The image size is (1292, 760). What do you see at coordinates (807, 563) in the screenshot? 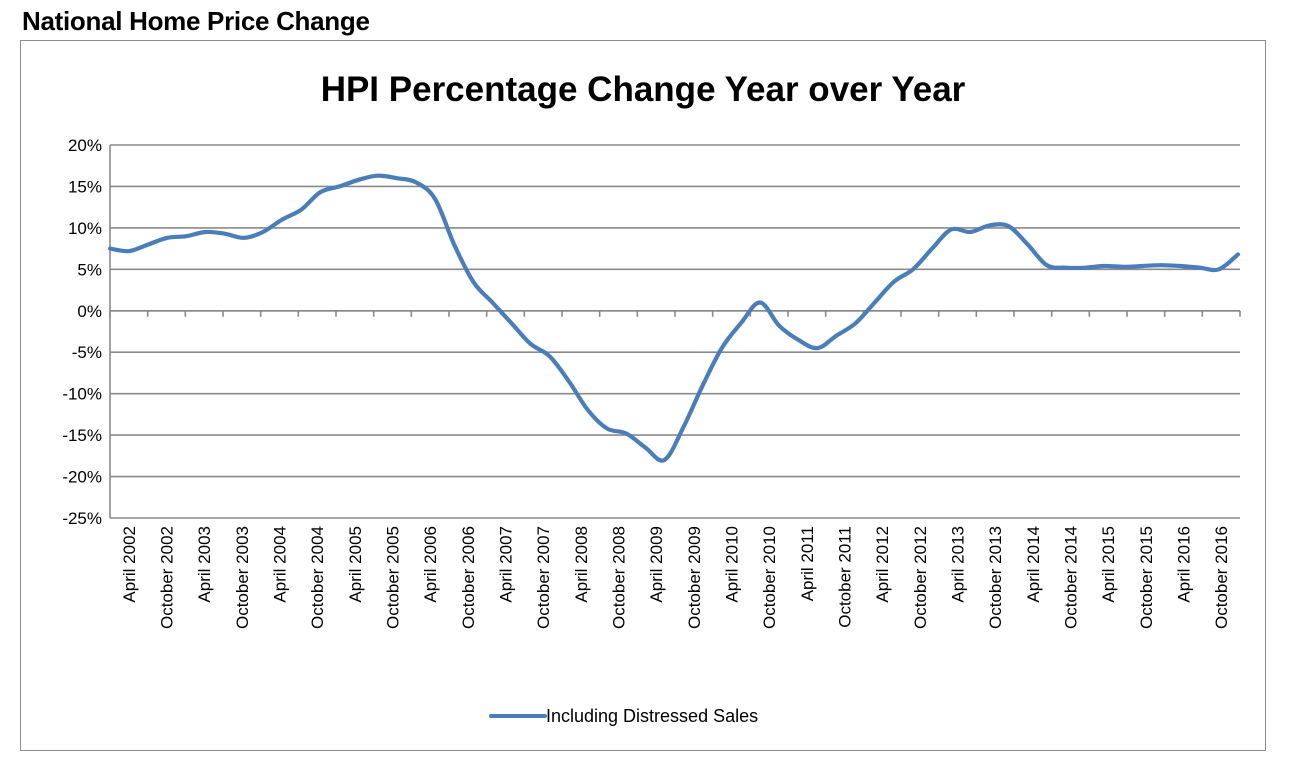
I see `x-tick-label: April 2011` at bounding box center [807, 563].